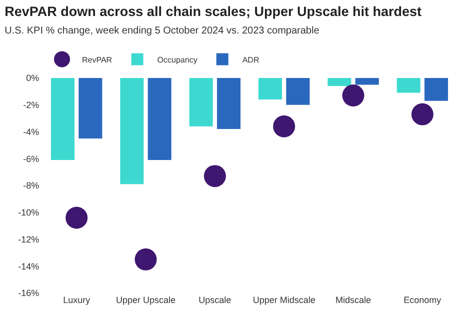  Describe the element at coordinates (29, 239) in the screenshot. I see `y-tick-label: -12%` at that location.